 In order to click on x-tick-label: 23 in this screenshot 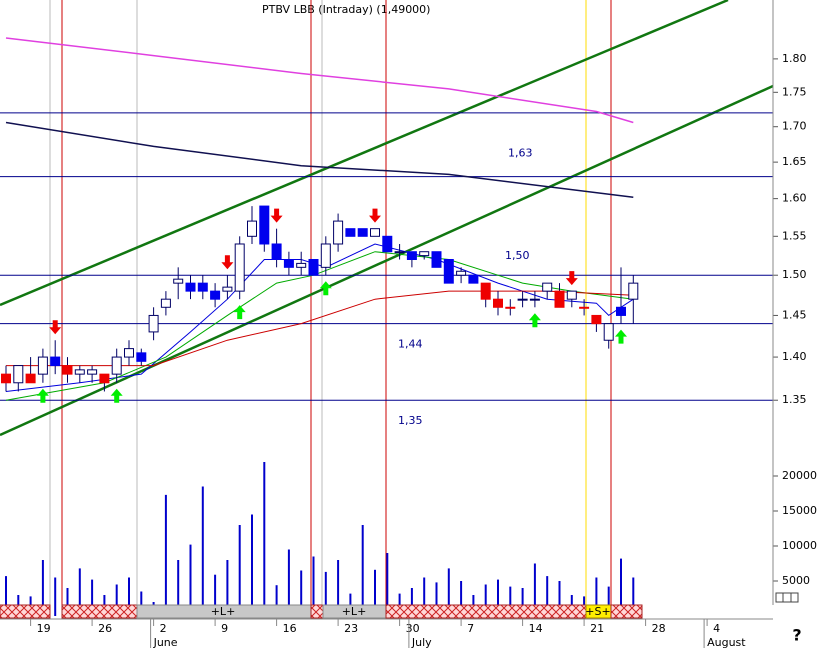, I will do `click(351, 628)`.